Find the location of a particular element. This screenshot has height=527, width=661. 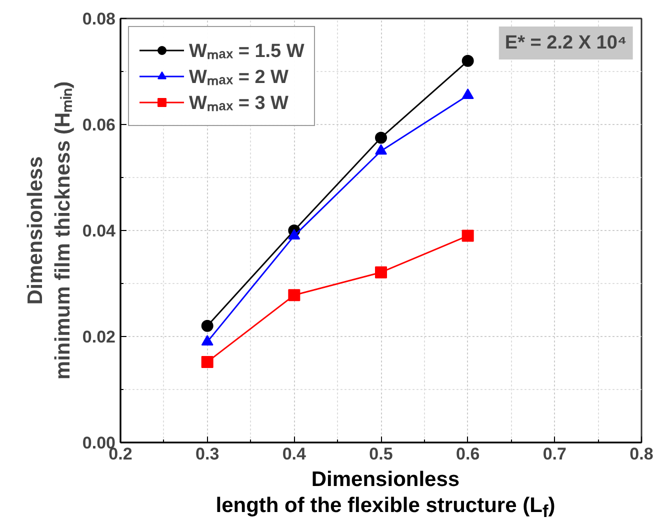

y-tick-label: 0.06 is located at coordinates (99, 125).